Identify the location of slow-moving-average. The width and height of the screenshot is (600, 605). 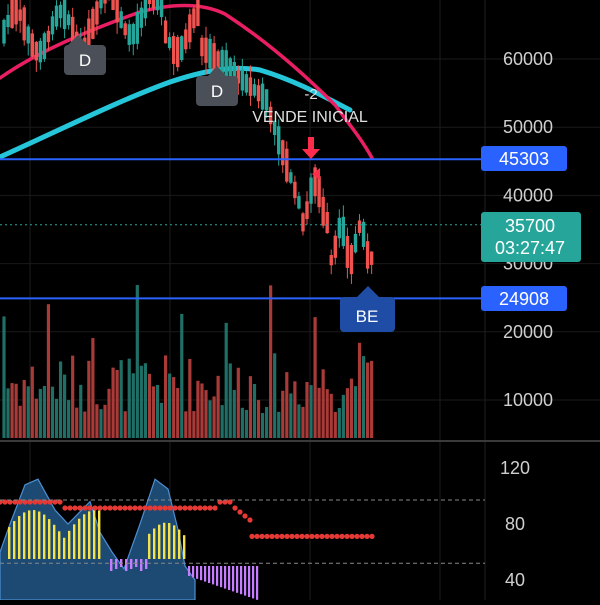
(176, 112).